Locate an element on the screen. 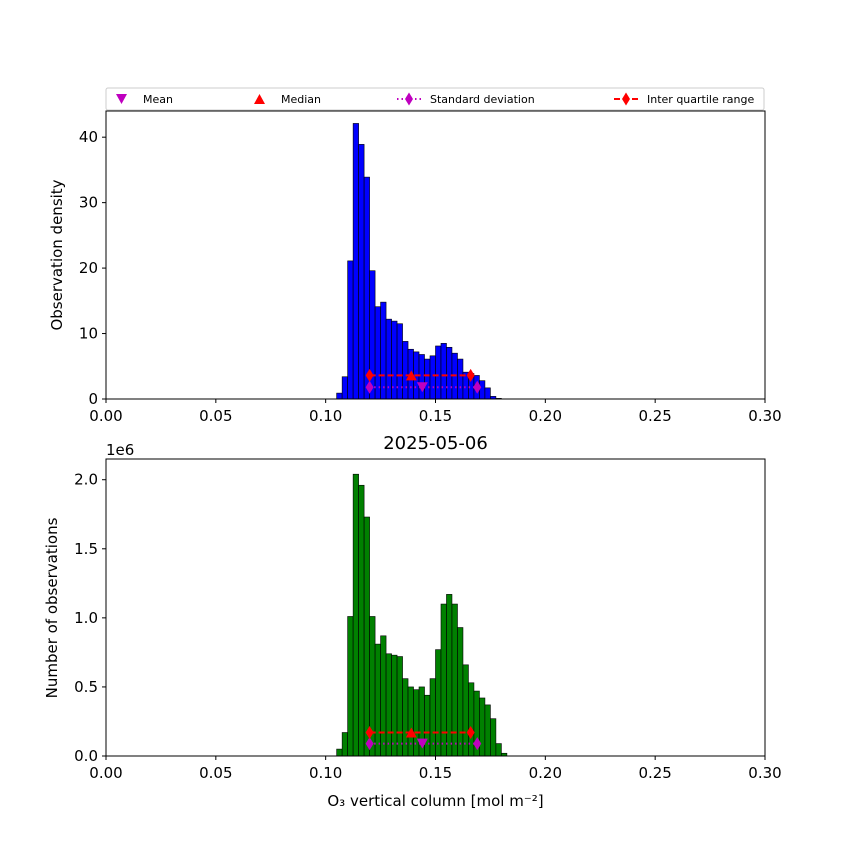 This screenshot has width=850, height=850. count-iqr-lower-marker is located at coordinates (369, 733).